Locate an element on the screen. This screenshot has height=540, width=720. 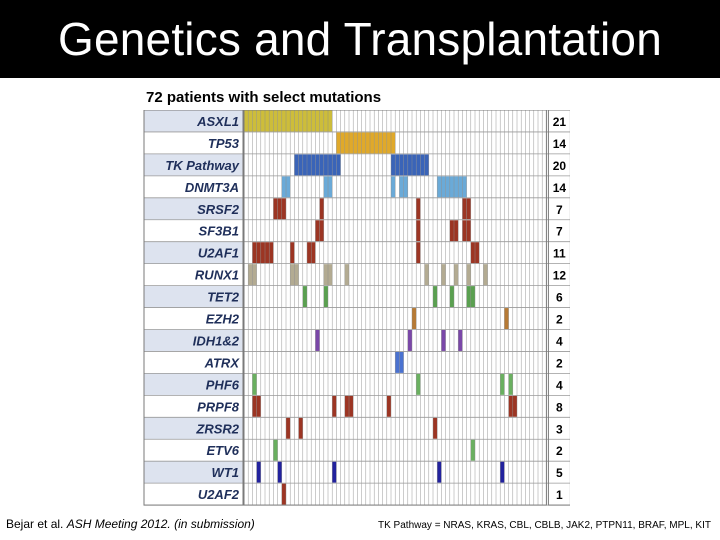
count-column-border is located at coordinates (558, 308).